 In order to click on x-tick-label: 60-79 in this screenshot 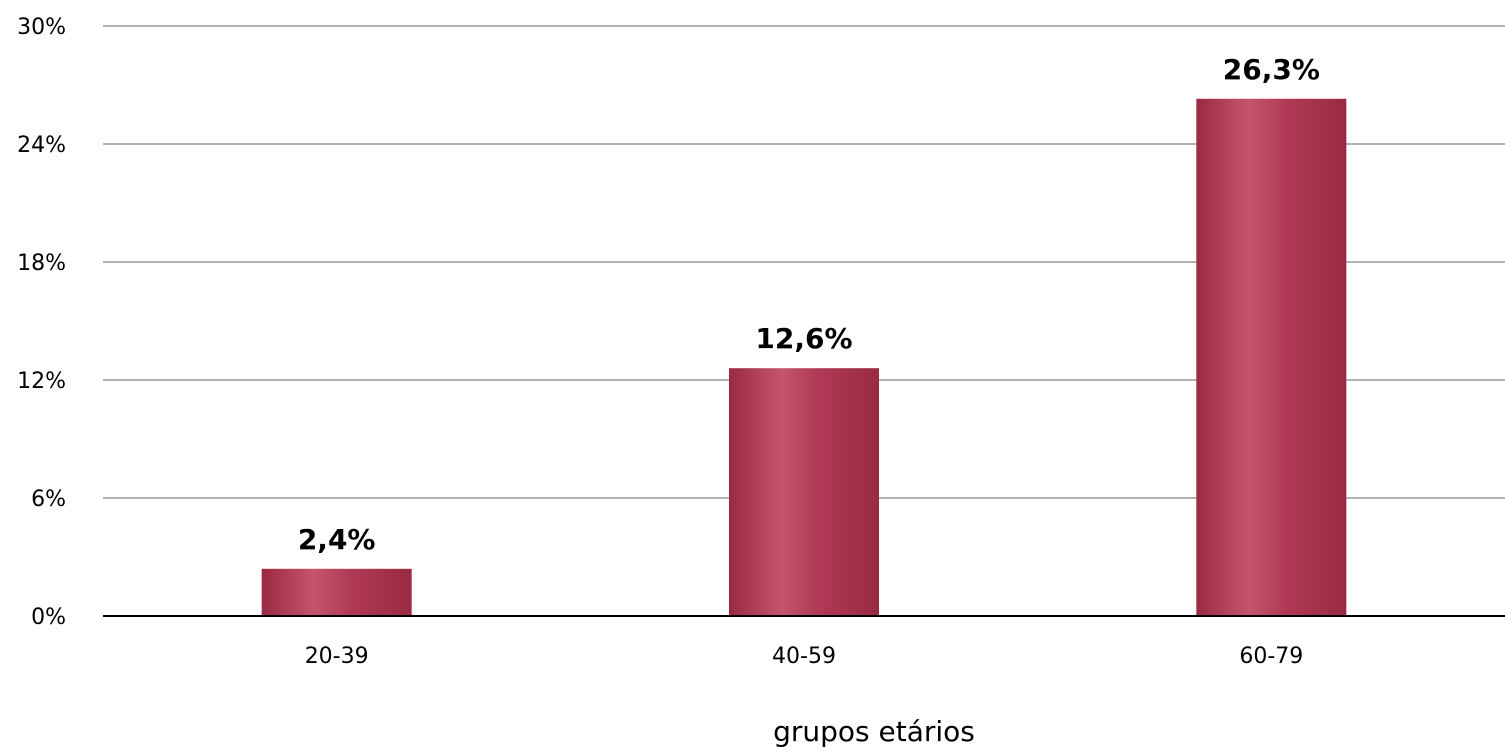, I will do `click(1271, 656)`.